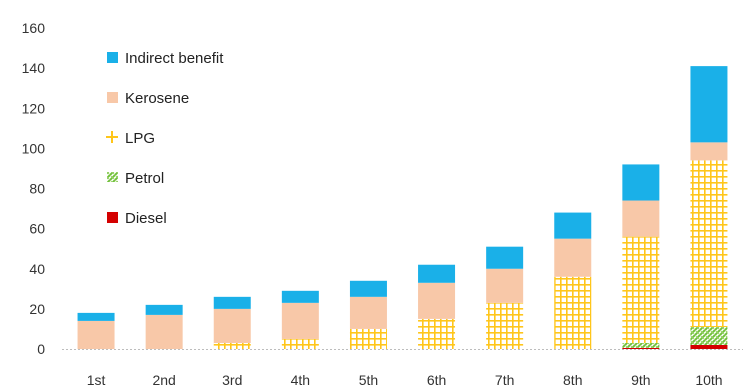  Describe the element at coordinates (437, 273) in the screenshot. I see `bar-indirect-benefit-6th` at that location.